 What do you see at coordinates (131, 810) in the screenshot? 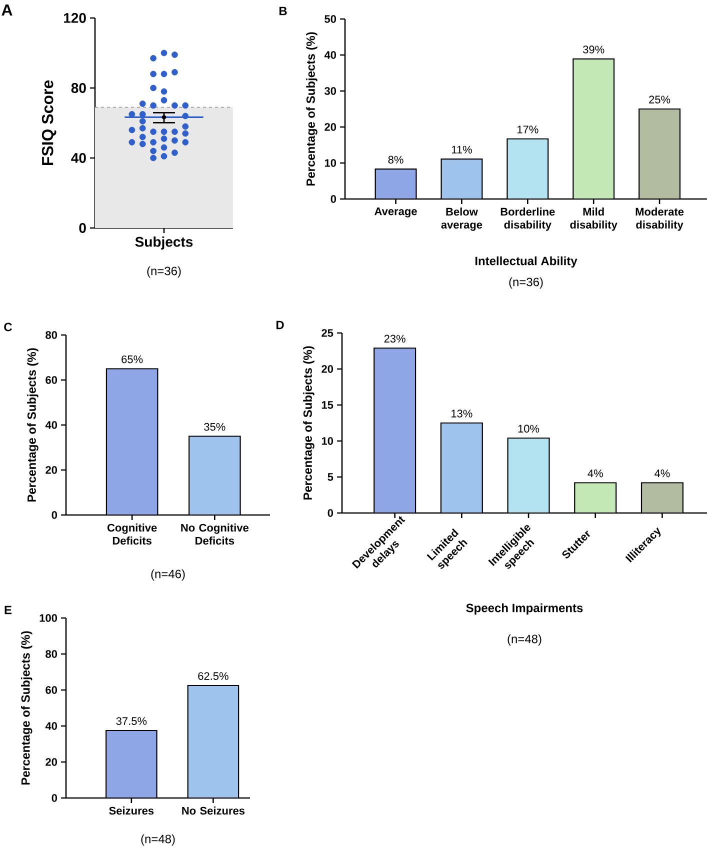
I see `x-tick-label: Seizures` at bounding box center [131, 810].